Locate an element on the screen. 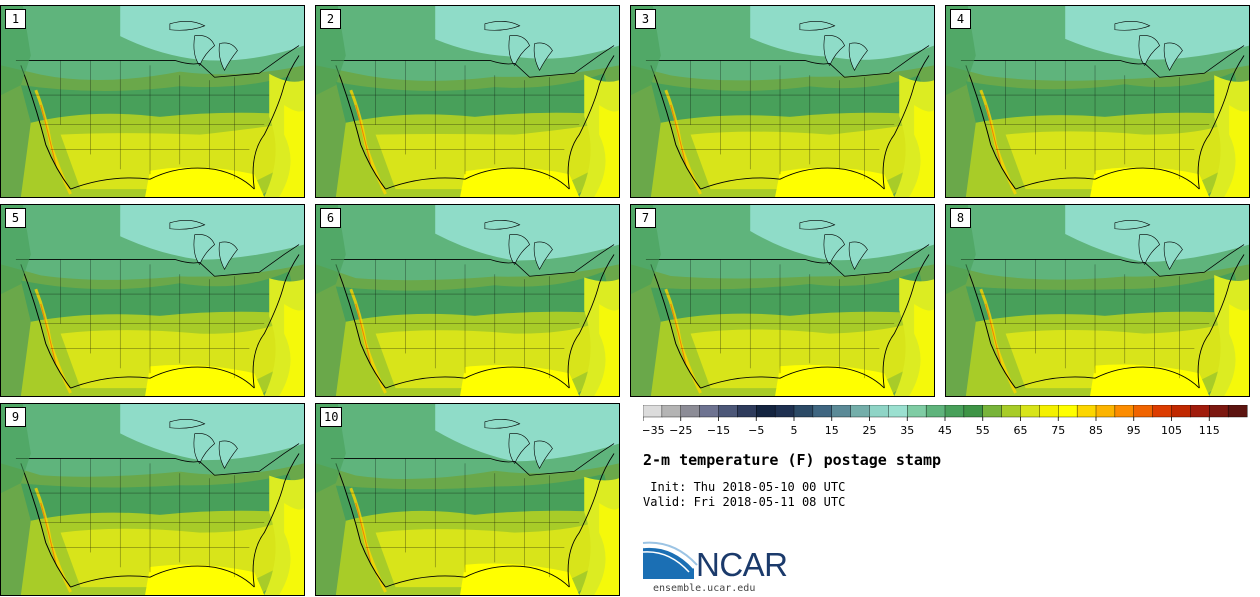 The height and width of the screenshot is (597, 1260). colorbar-tick-labels: −35 −25 −15 −5 5 15 25 35 45 55 65 75 85 95 105 115 is located at coordinates (931, 427).